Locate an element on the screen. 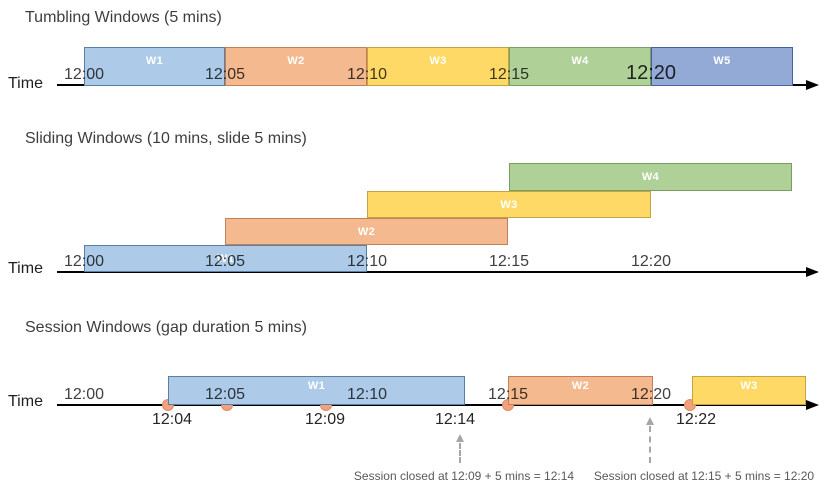 Image resolution: width=829 pixels, height=498 pixels. sliding-tick-1220: 12:20 is located at coordinates (651, 261).